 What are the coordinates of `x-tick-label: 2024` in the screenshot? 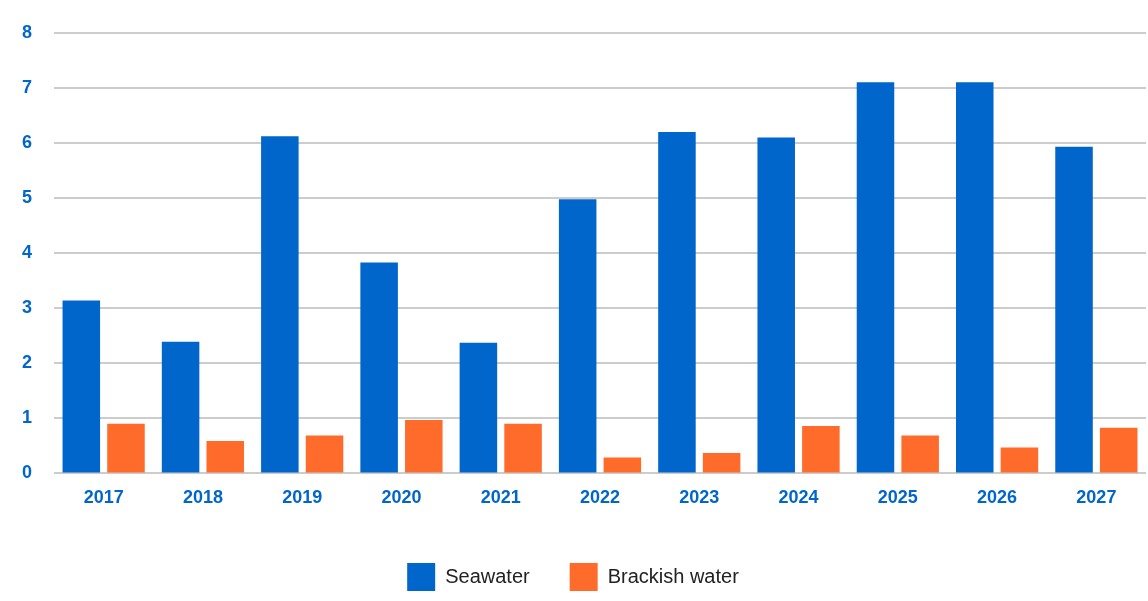 It's located at (798, 497).